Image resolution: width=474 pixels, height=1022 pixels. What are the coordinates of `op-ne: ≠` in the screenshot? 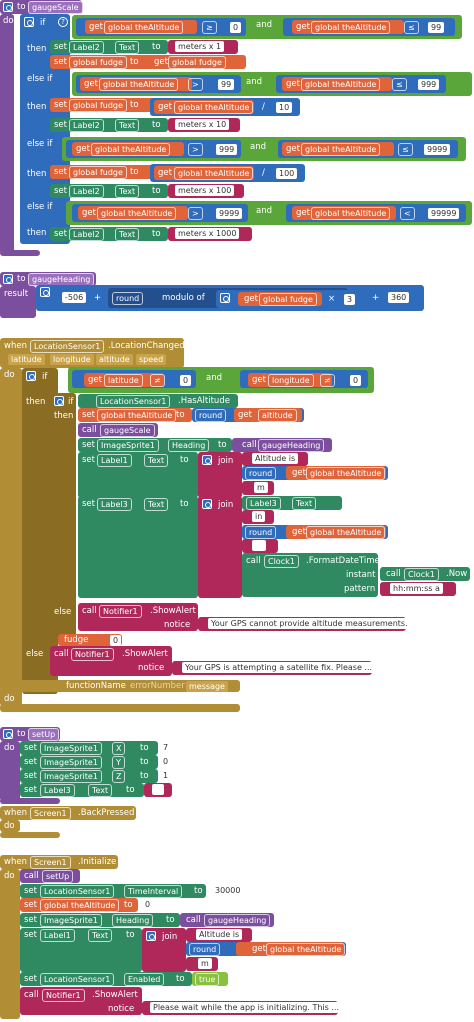 It's located at (157, 380).